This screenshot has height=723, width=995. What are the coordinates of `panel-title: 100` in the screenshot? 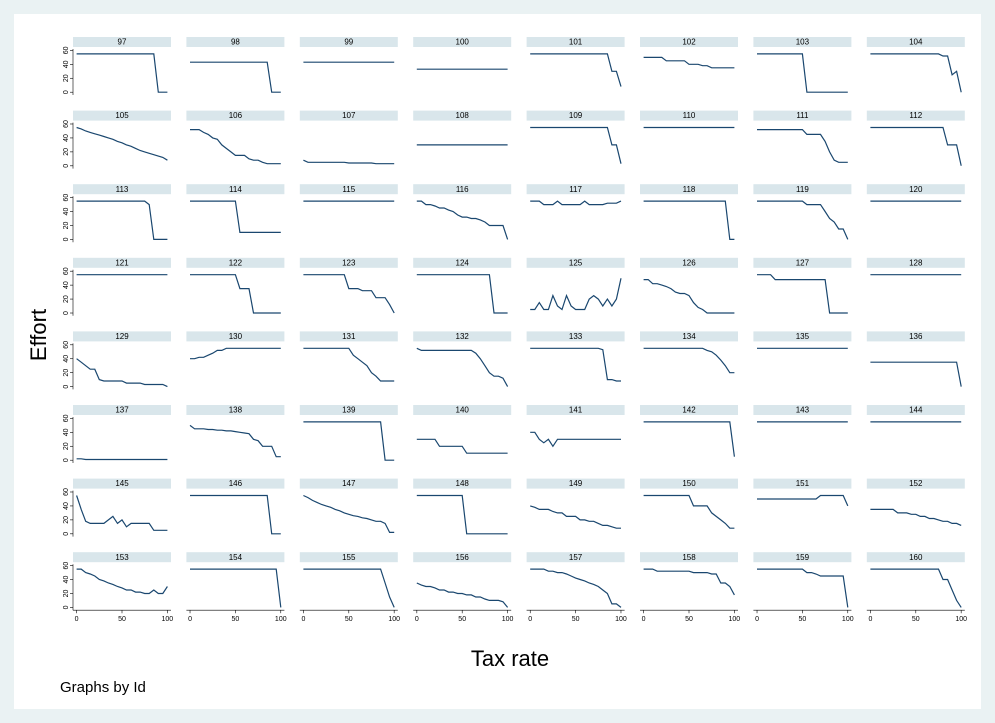 It's located at (463, 42).